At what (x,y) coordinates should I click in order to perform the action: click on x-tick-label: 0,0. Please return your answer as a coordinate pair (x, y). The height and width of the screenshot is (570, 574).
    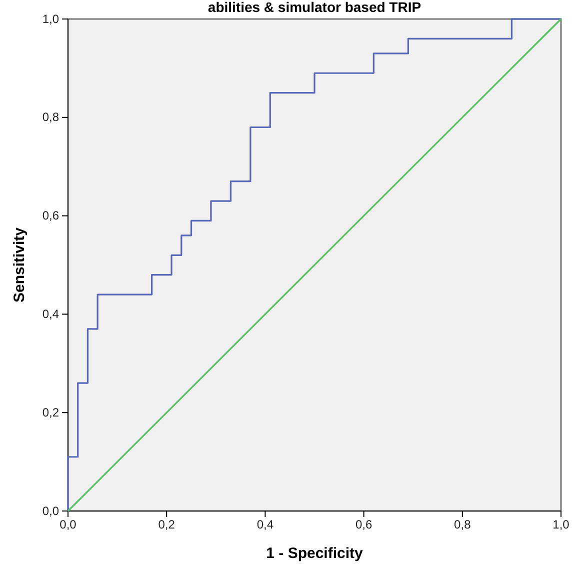
    Looking at the image, I should click on (68, 525).